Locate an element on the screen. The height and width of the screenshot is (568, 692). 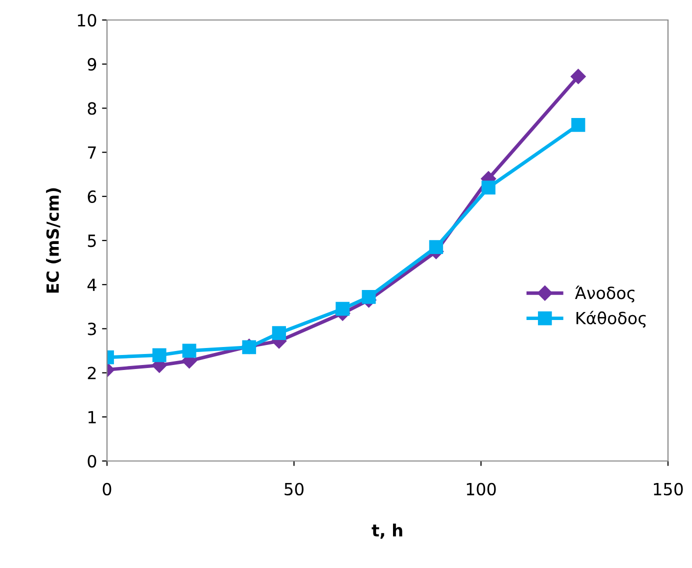
x-tick-label: 100 is located at coordinates (481, 489).